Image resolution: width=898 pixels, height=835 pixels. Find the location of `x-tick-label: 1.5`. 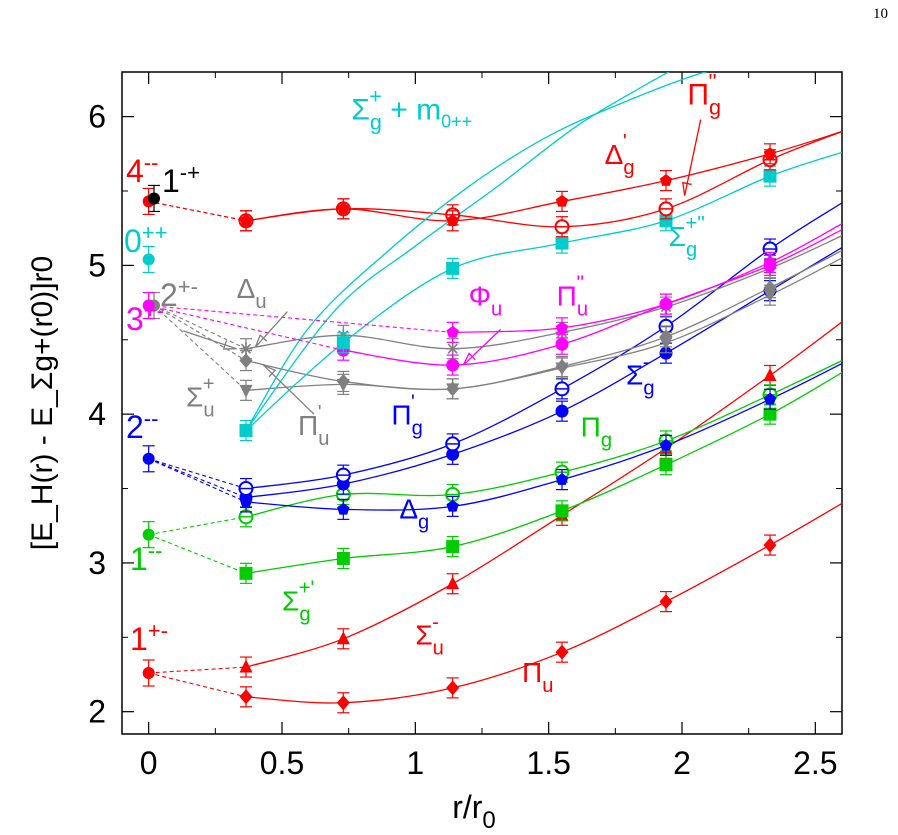

x-tick-label: 1.5 is located at coordinates (548, 763).